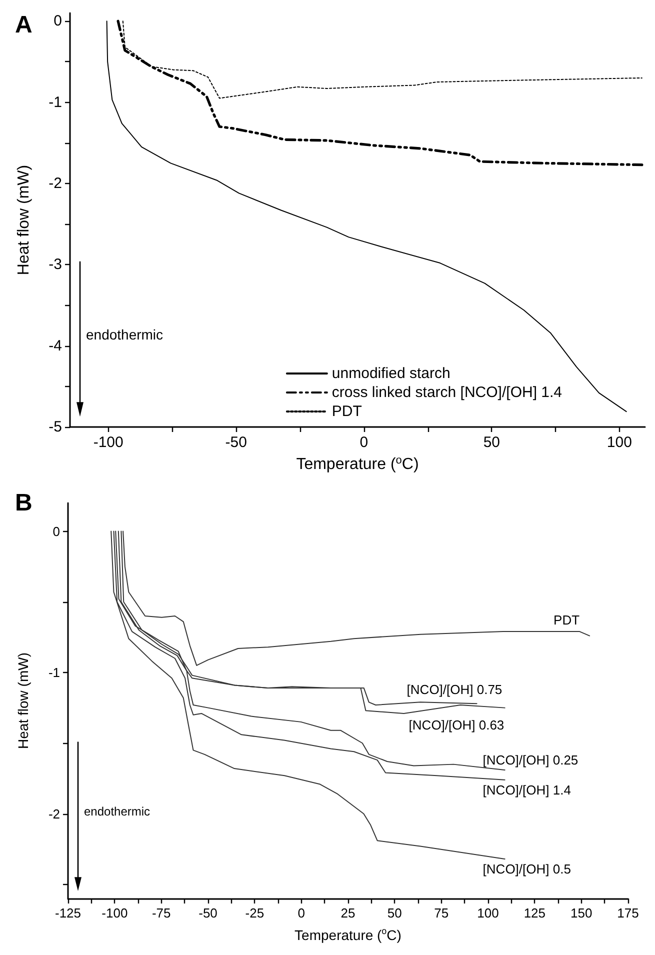  What do you see at coordinates (535, 913) in the screenshot?
I see `x-tick-label: 125` at bounding box center [535, 913].